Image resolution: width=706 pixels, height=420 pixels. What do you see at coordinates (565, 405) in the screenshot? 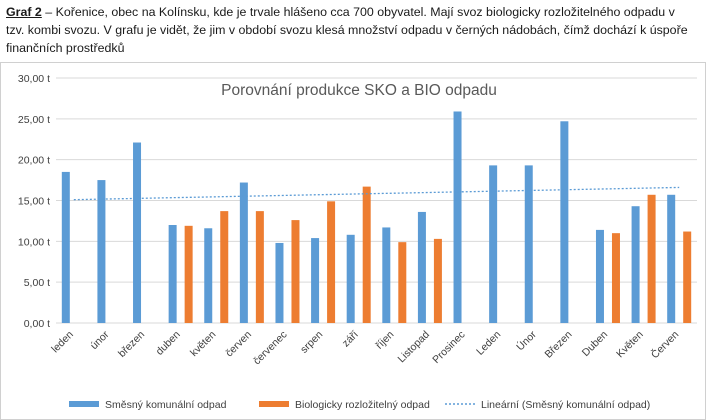
I see `legend-label-trendline: Lineární (Směsný komunální odpad)` at bounding box center [565, 405].